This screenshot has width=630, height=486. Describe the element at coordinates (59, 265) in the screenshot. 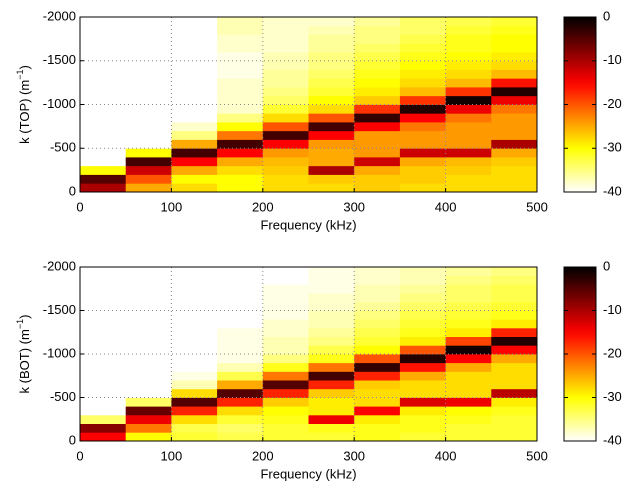

I see `y-tick-label: -2000` at that location.